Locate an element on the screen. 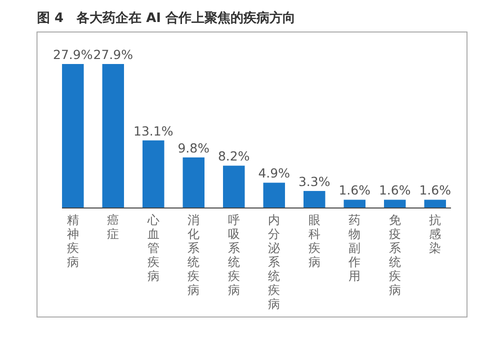 The width and height of the screenshot is (500, 362). x-tick-label: 抗感染 is located at coordinates (435, 234).